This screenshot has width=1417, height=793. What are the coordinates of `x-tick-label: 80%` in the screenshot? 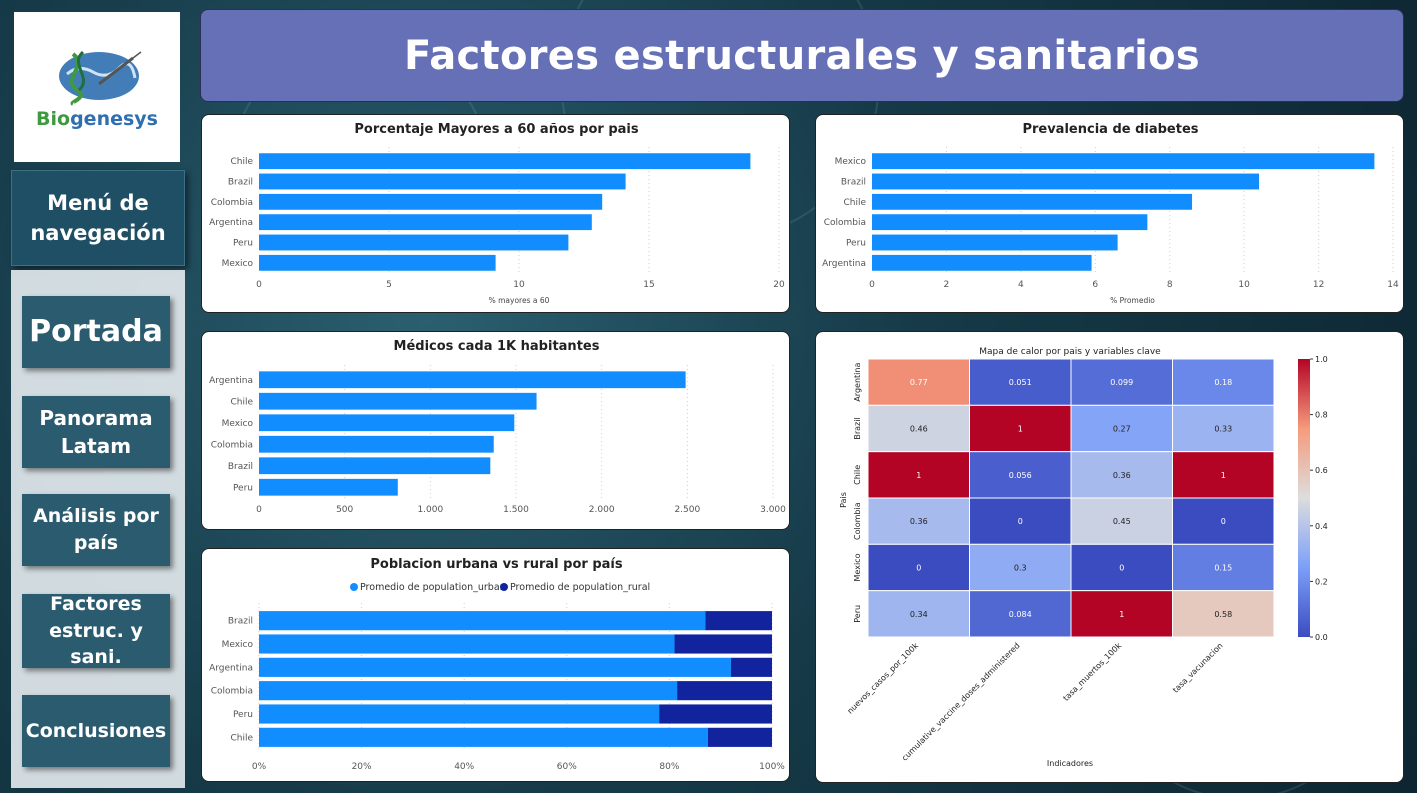 It's located at (669, 767).